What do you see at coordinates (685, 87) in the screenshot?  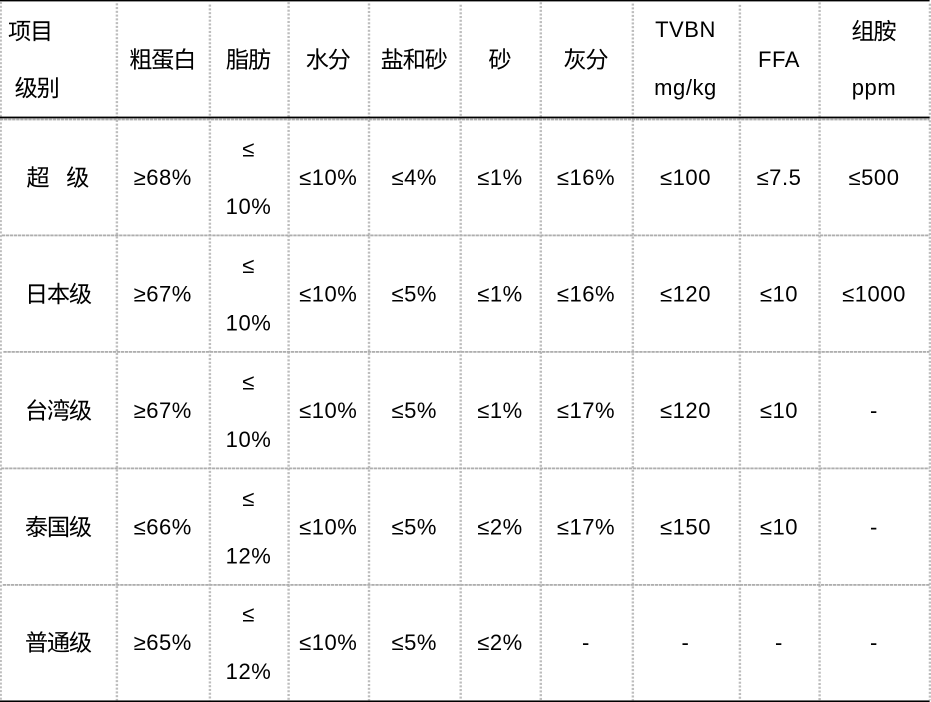 I see `svg-text: mg/kg` at bounding box center [685, 87].